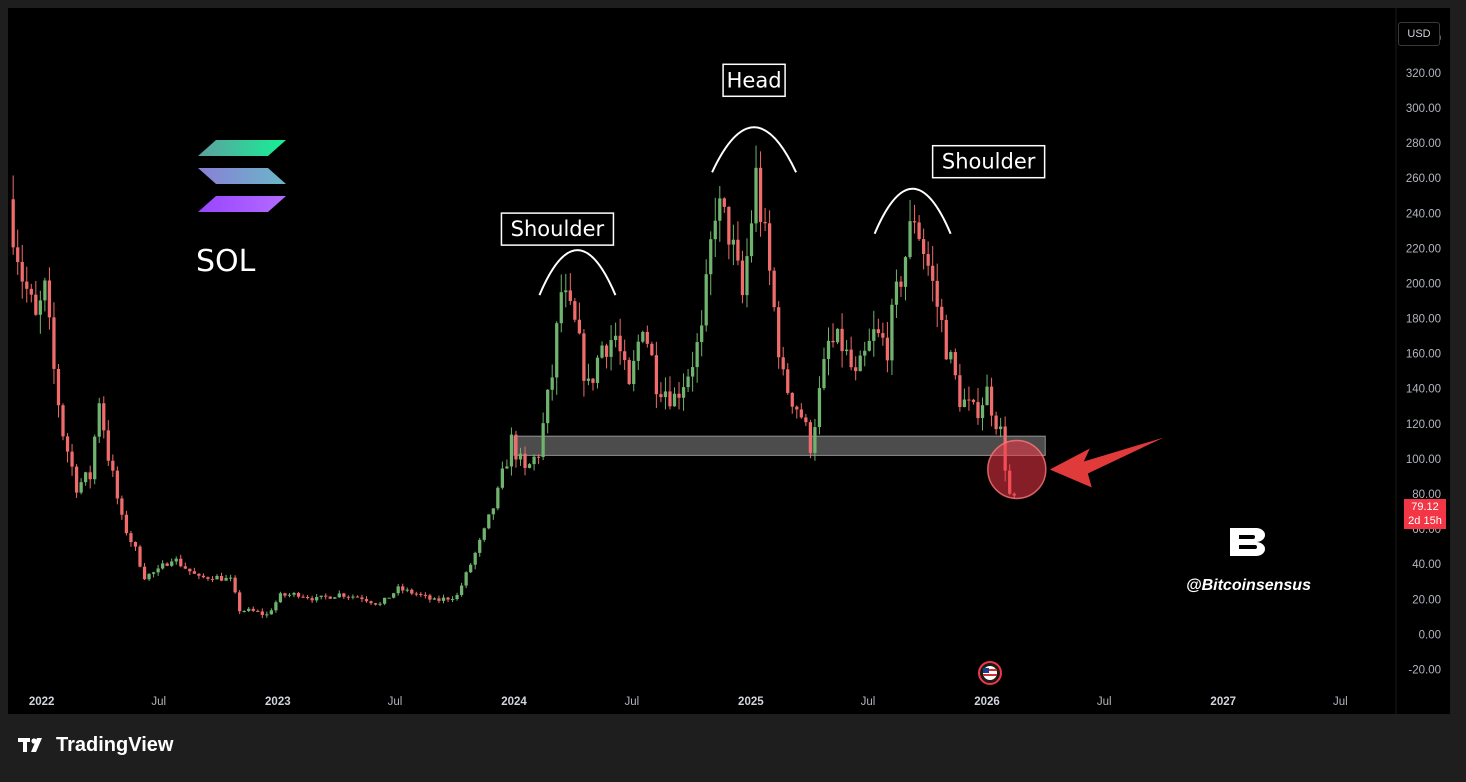 The width and height of the screenshot is (1466, 782). What do you see at coordinates (1106, 462) in the screenshot?
I see `red-arrow-icon` at bounding box center [1106, 462].